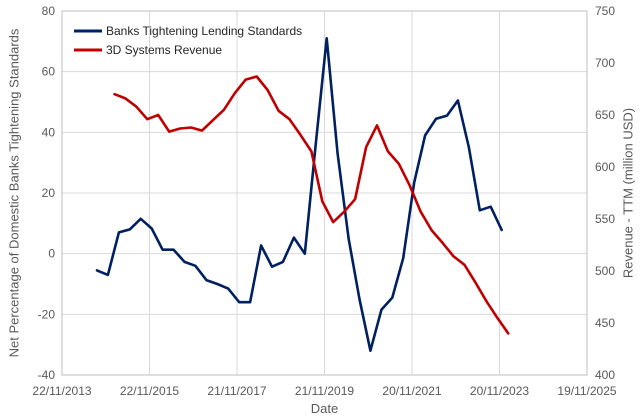 The width and height of the screenshot is (640, 419). Describe the element at coordinates (324, 408) in the screenshot. I see `x-axis-title: Date` at that location.